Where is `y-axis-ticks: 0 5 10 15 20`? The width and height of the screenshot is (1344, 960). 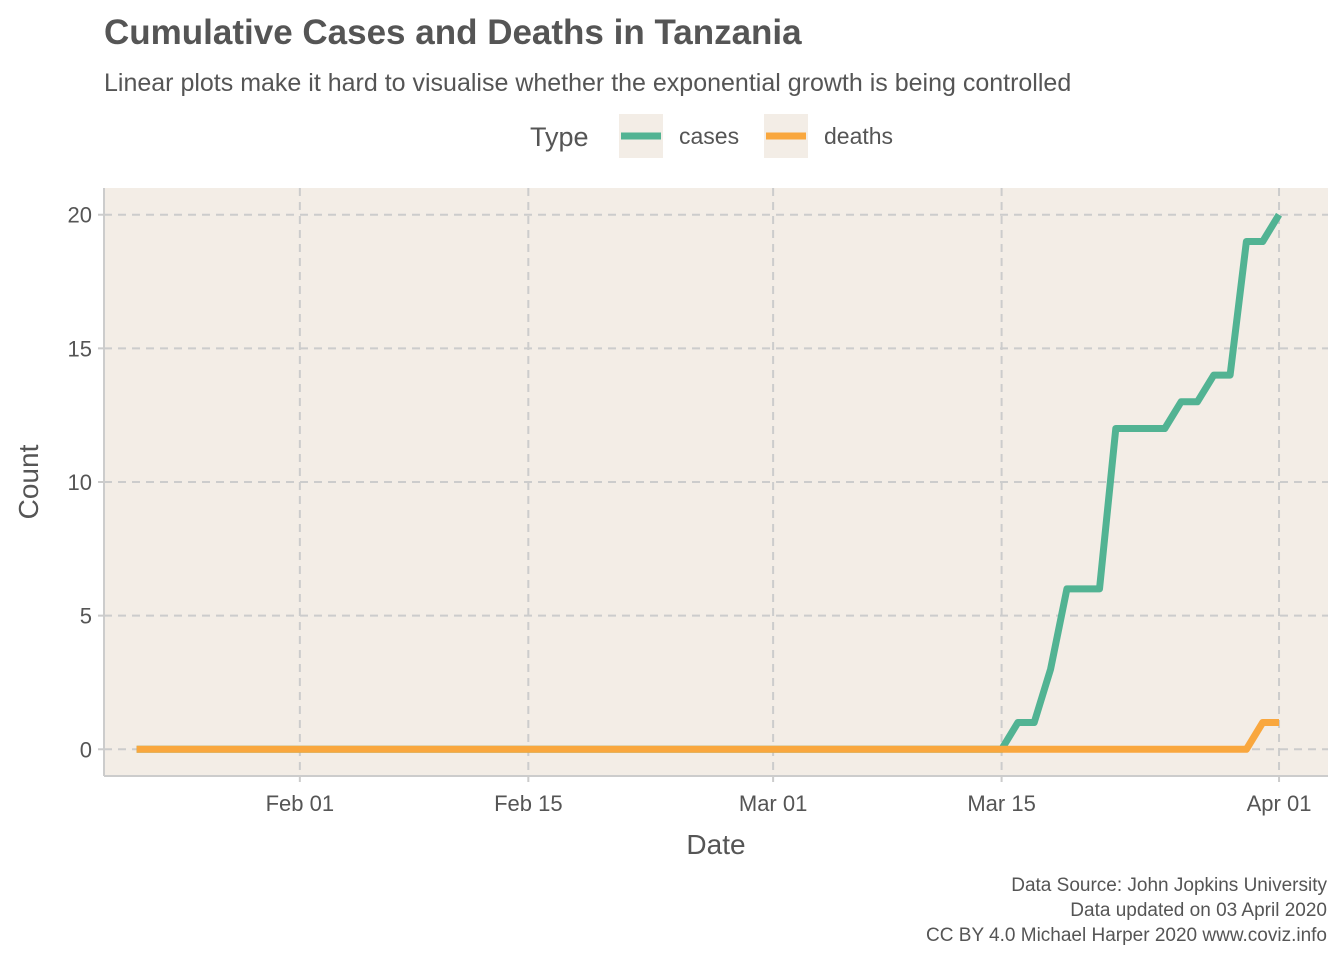 y-axis-ticks: 0 5 10 15 20 is located at coordinates (86, 482).